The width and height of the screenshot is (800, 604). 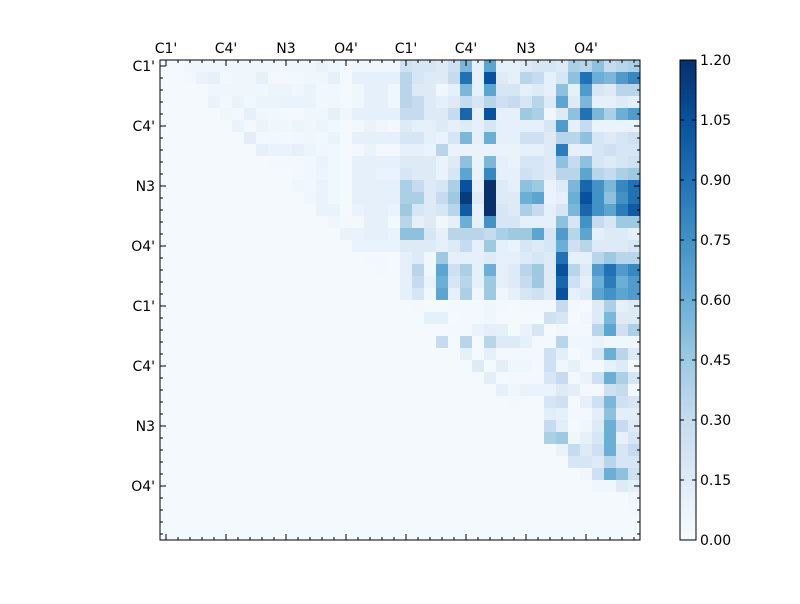 What do you see at coordinates (145, 187) in the screenshot?
I see `y-tick-label: N3` at bounding box center [145, 187].